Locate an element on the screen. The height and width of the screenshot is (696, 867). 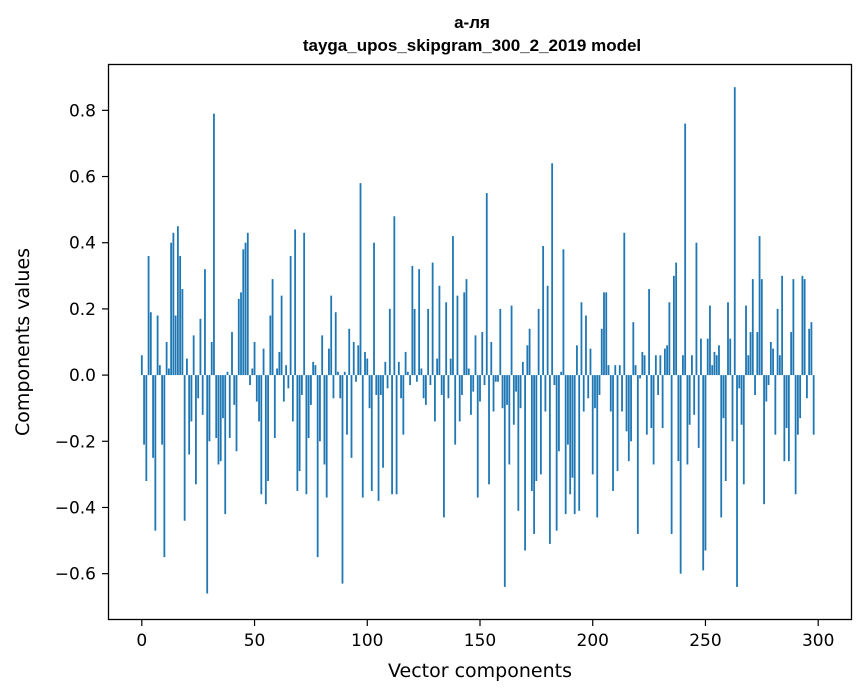
x-axis-label: Vector components is located at coordinates (480, 671).